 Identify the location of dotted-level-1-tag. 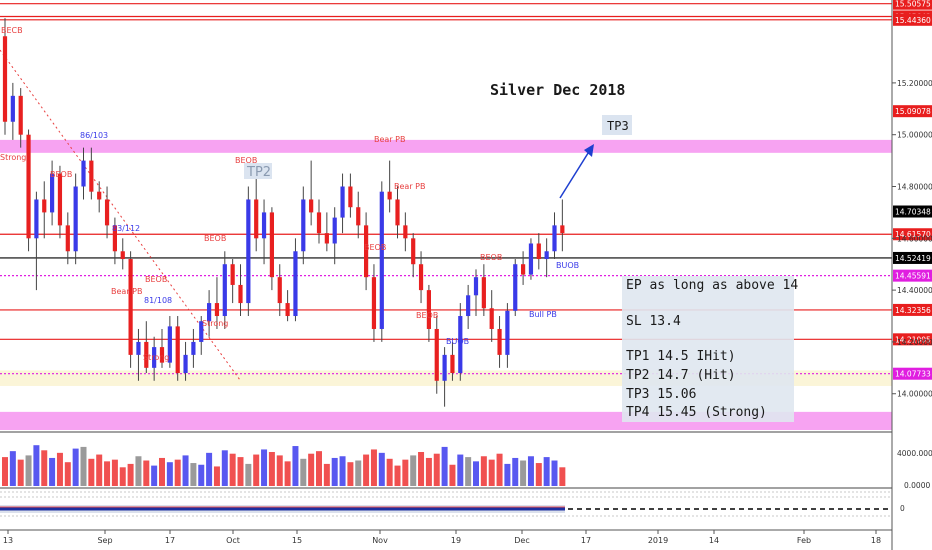
(912, 373).